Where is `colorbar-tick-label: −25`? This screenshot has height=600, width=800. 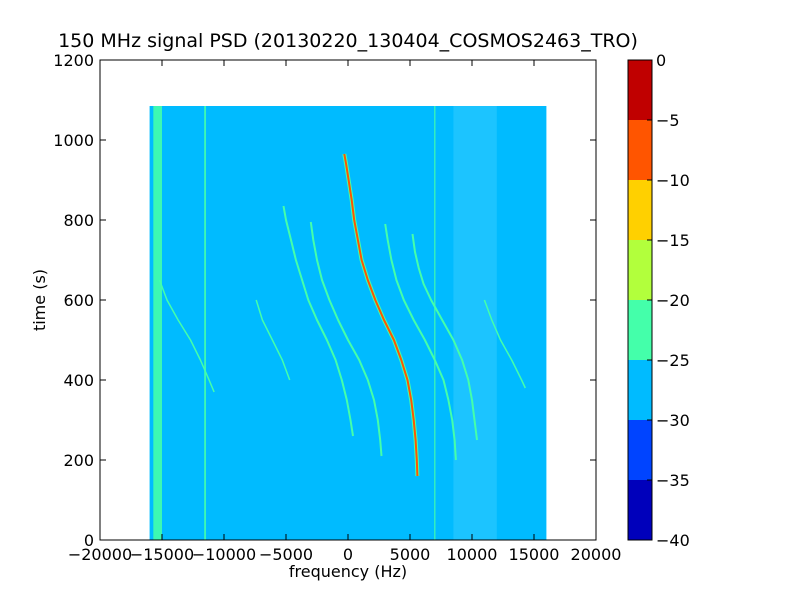
colorbar-tick-label: −25 is located at coordinates (673, 360).